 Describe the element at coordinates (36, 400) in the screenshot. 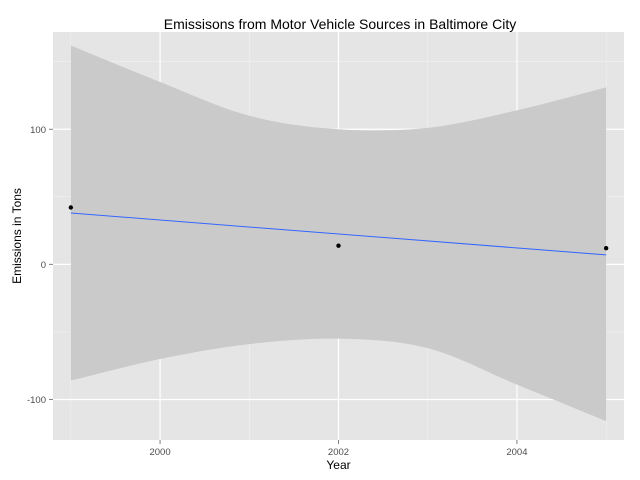

I see `y-tick-label: -100` at that location.